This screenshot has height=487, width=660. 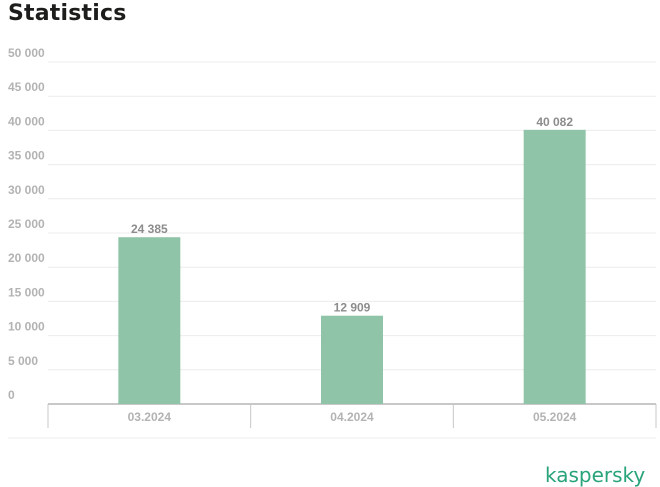 I want to click on y-tick-label: 40 000, so click(x=26, y=121).